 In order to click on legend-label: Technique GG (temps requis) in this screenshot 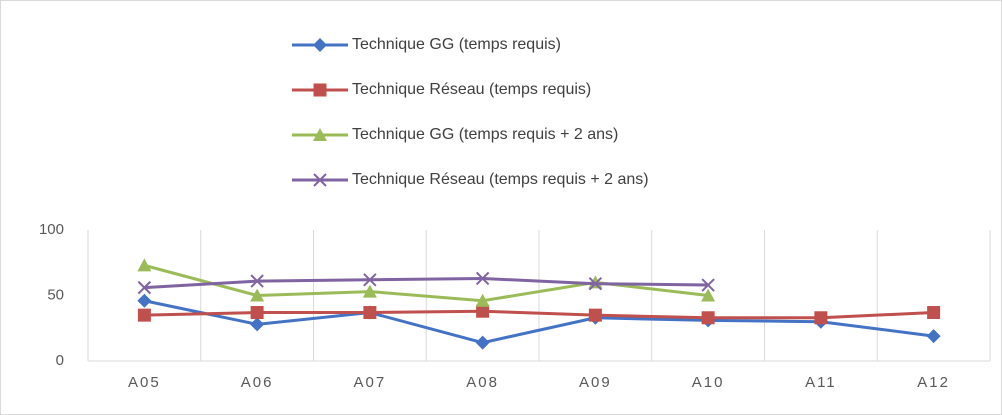, I will do `click(456, 44)`.